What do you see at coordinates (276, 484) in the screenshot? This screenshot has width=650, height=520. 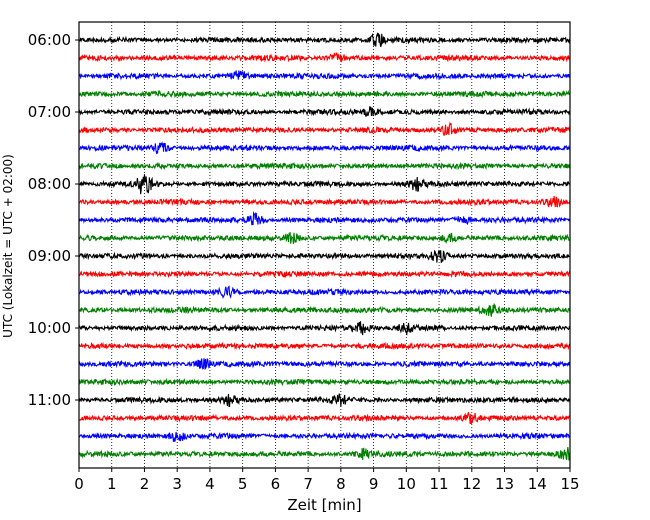 I see `x-tick-label-6: 6` at bounding box center [276, 484].